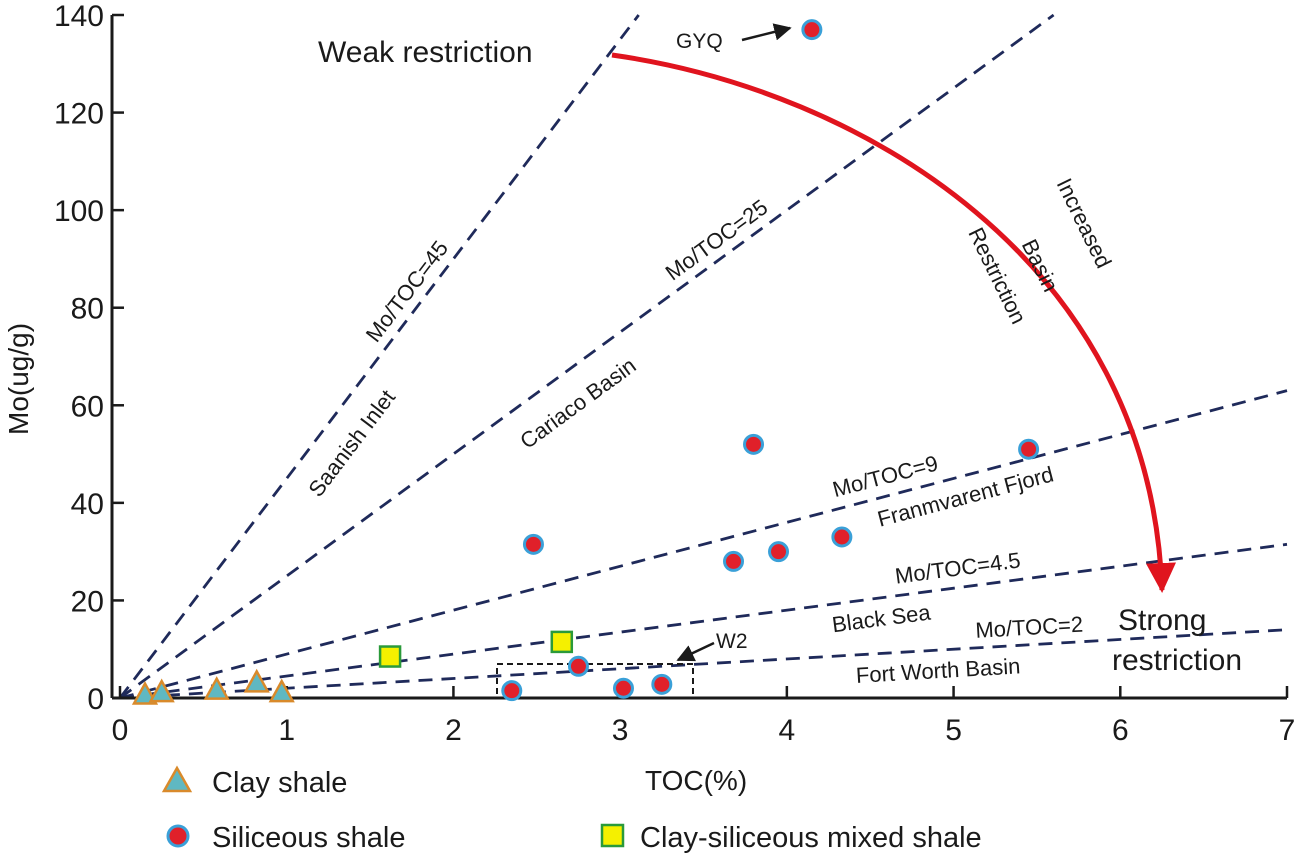 The height and width of the screenshot is (862, 1300). Describe the element at coordinates (425, 52) in the screenshot. I see `weak-restriction-label: Weak restriction` at that location.